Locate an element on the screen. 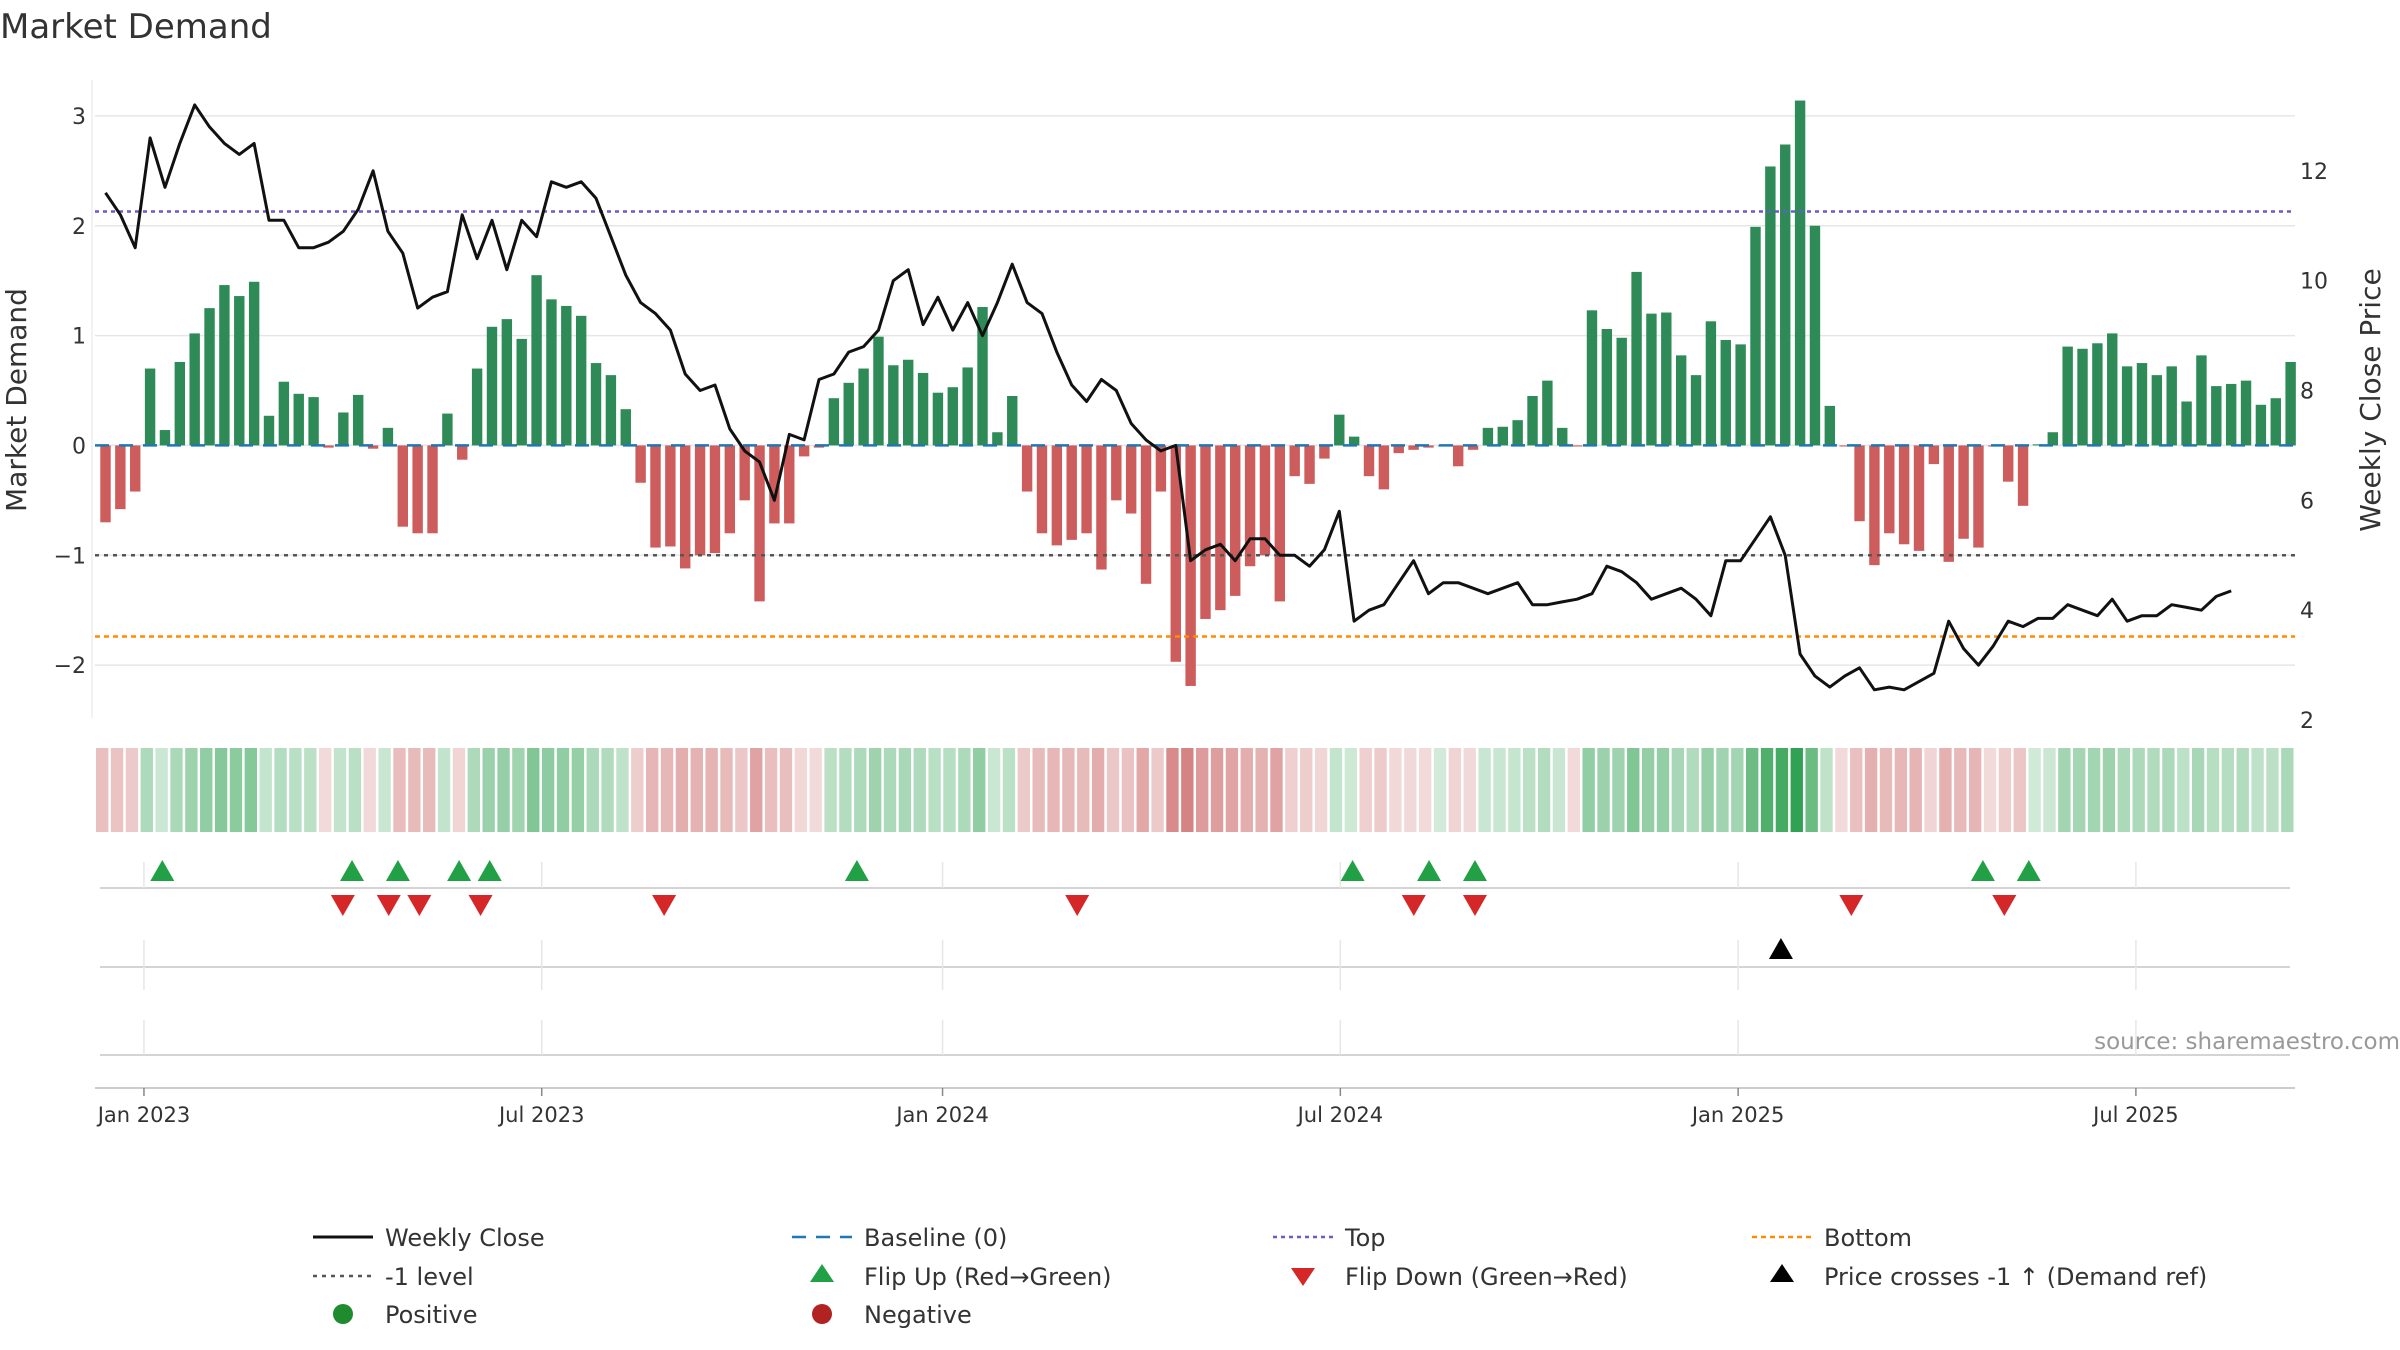  legend-symbol-flip-down is located at coordinates (1303, 1277).